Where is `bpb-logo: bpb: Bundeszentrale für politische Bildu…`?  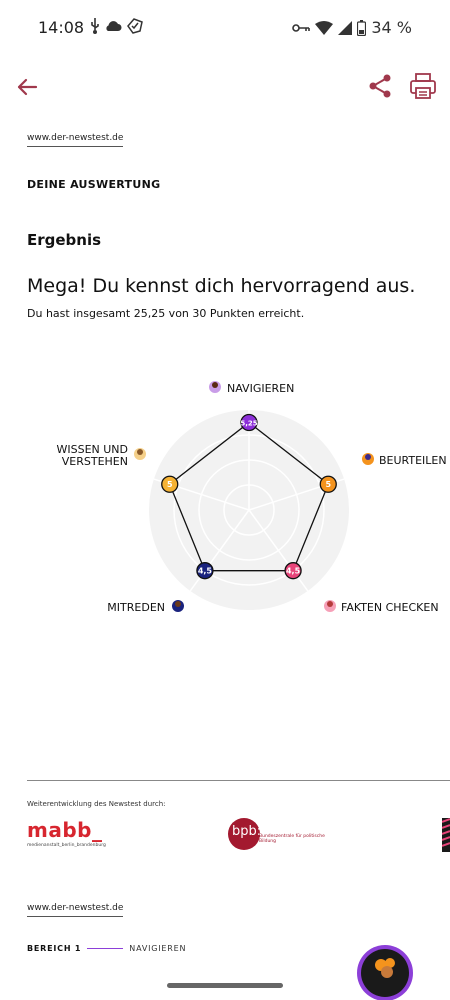 bpb-logo: bpb: Bundeszentrale für politische Bildu… is located at coordinates (278, 834).